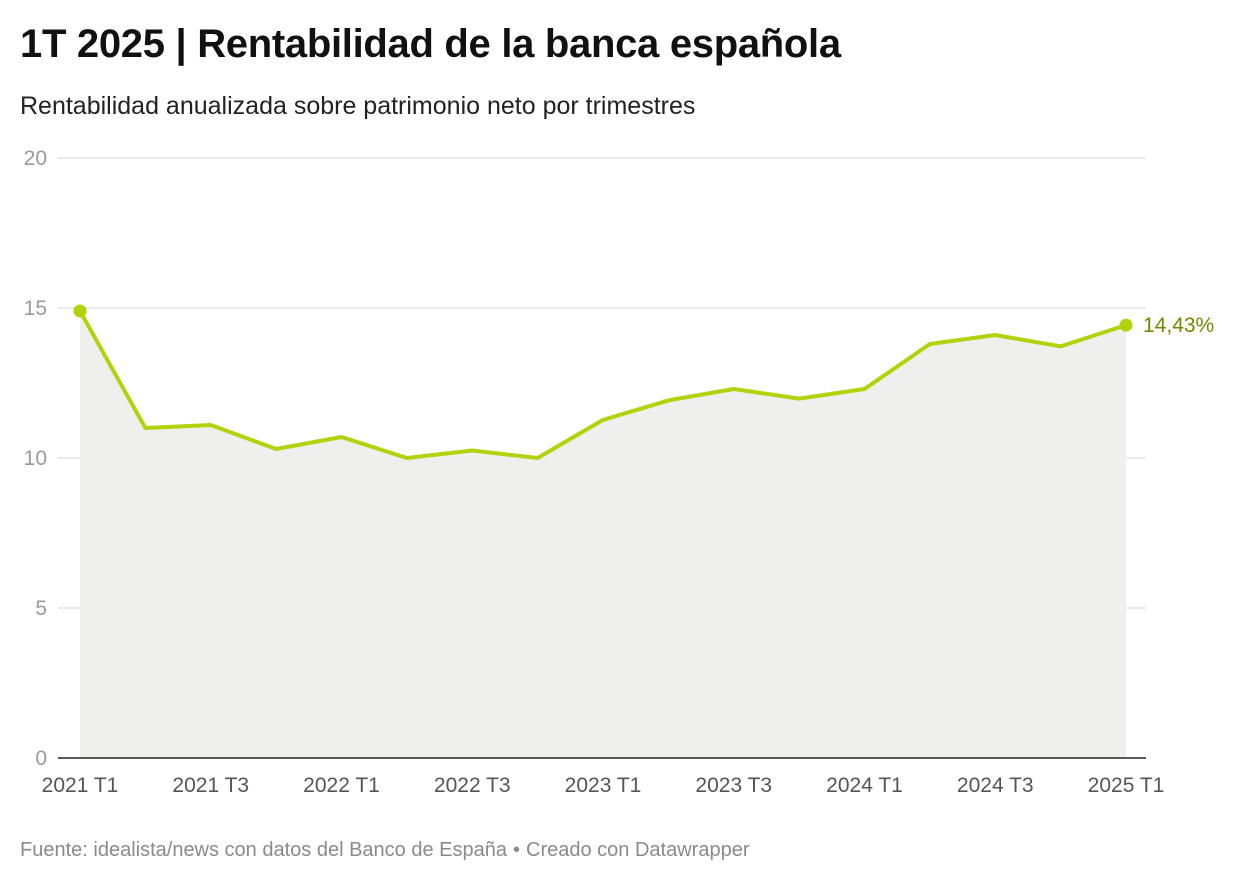 This screenshot has height=884, width=1240. What do you see at coordinates (472, 785) in the screenshot?
I see `x-tick-label: 2022 T3` at bounding box center [472, 785].